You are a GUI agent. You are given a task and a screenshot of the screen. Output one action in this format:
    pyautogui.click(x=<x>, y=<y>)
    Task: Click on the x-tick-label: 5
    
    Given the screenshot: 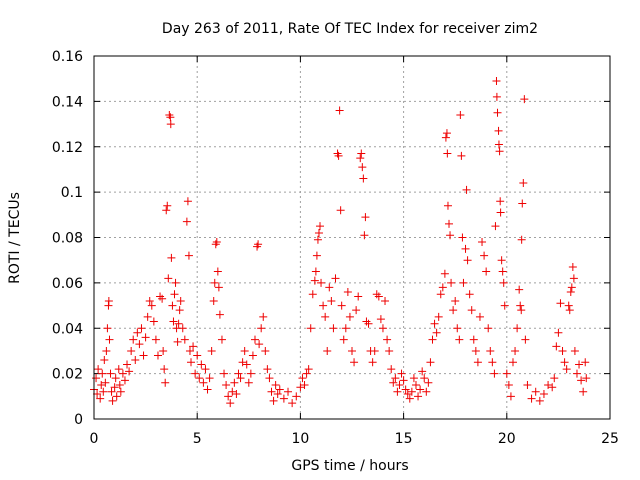 What is the action you would take?
    pyautogui.click(x=197, y=439)
    